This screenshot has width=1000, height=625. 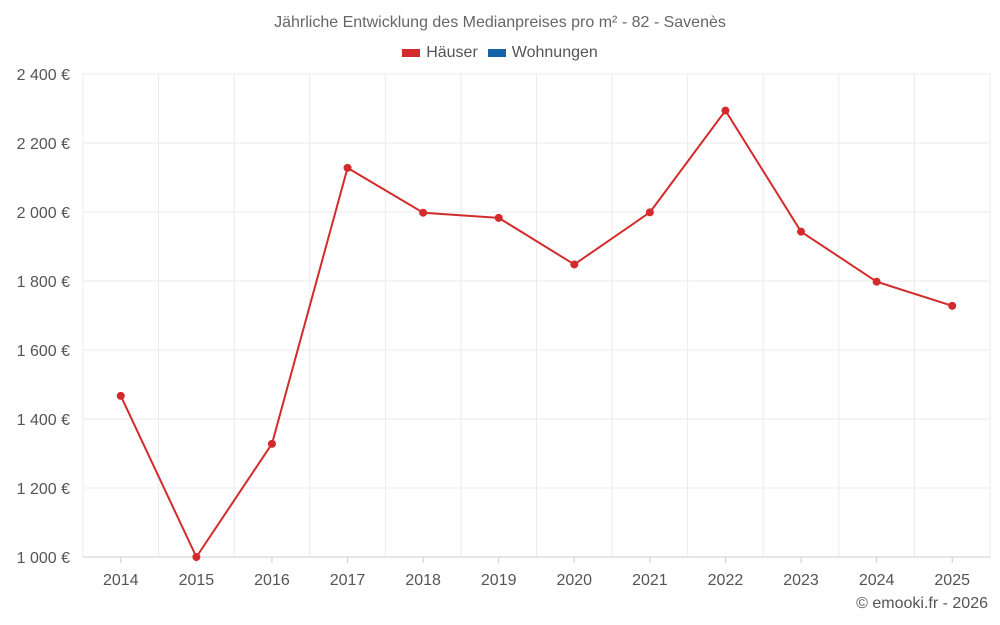 What do you see at coordinates (197, 580) in the screenshot?
I see `x-tick-label: 2015` at bounding box center [197, 580].